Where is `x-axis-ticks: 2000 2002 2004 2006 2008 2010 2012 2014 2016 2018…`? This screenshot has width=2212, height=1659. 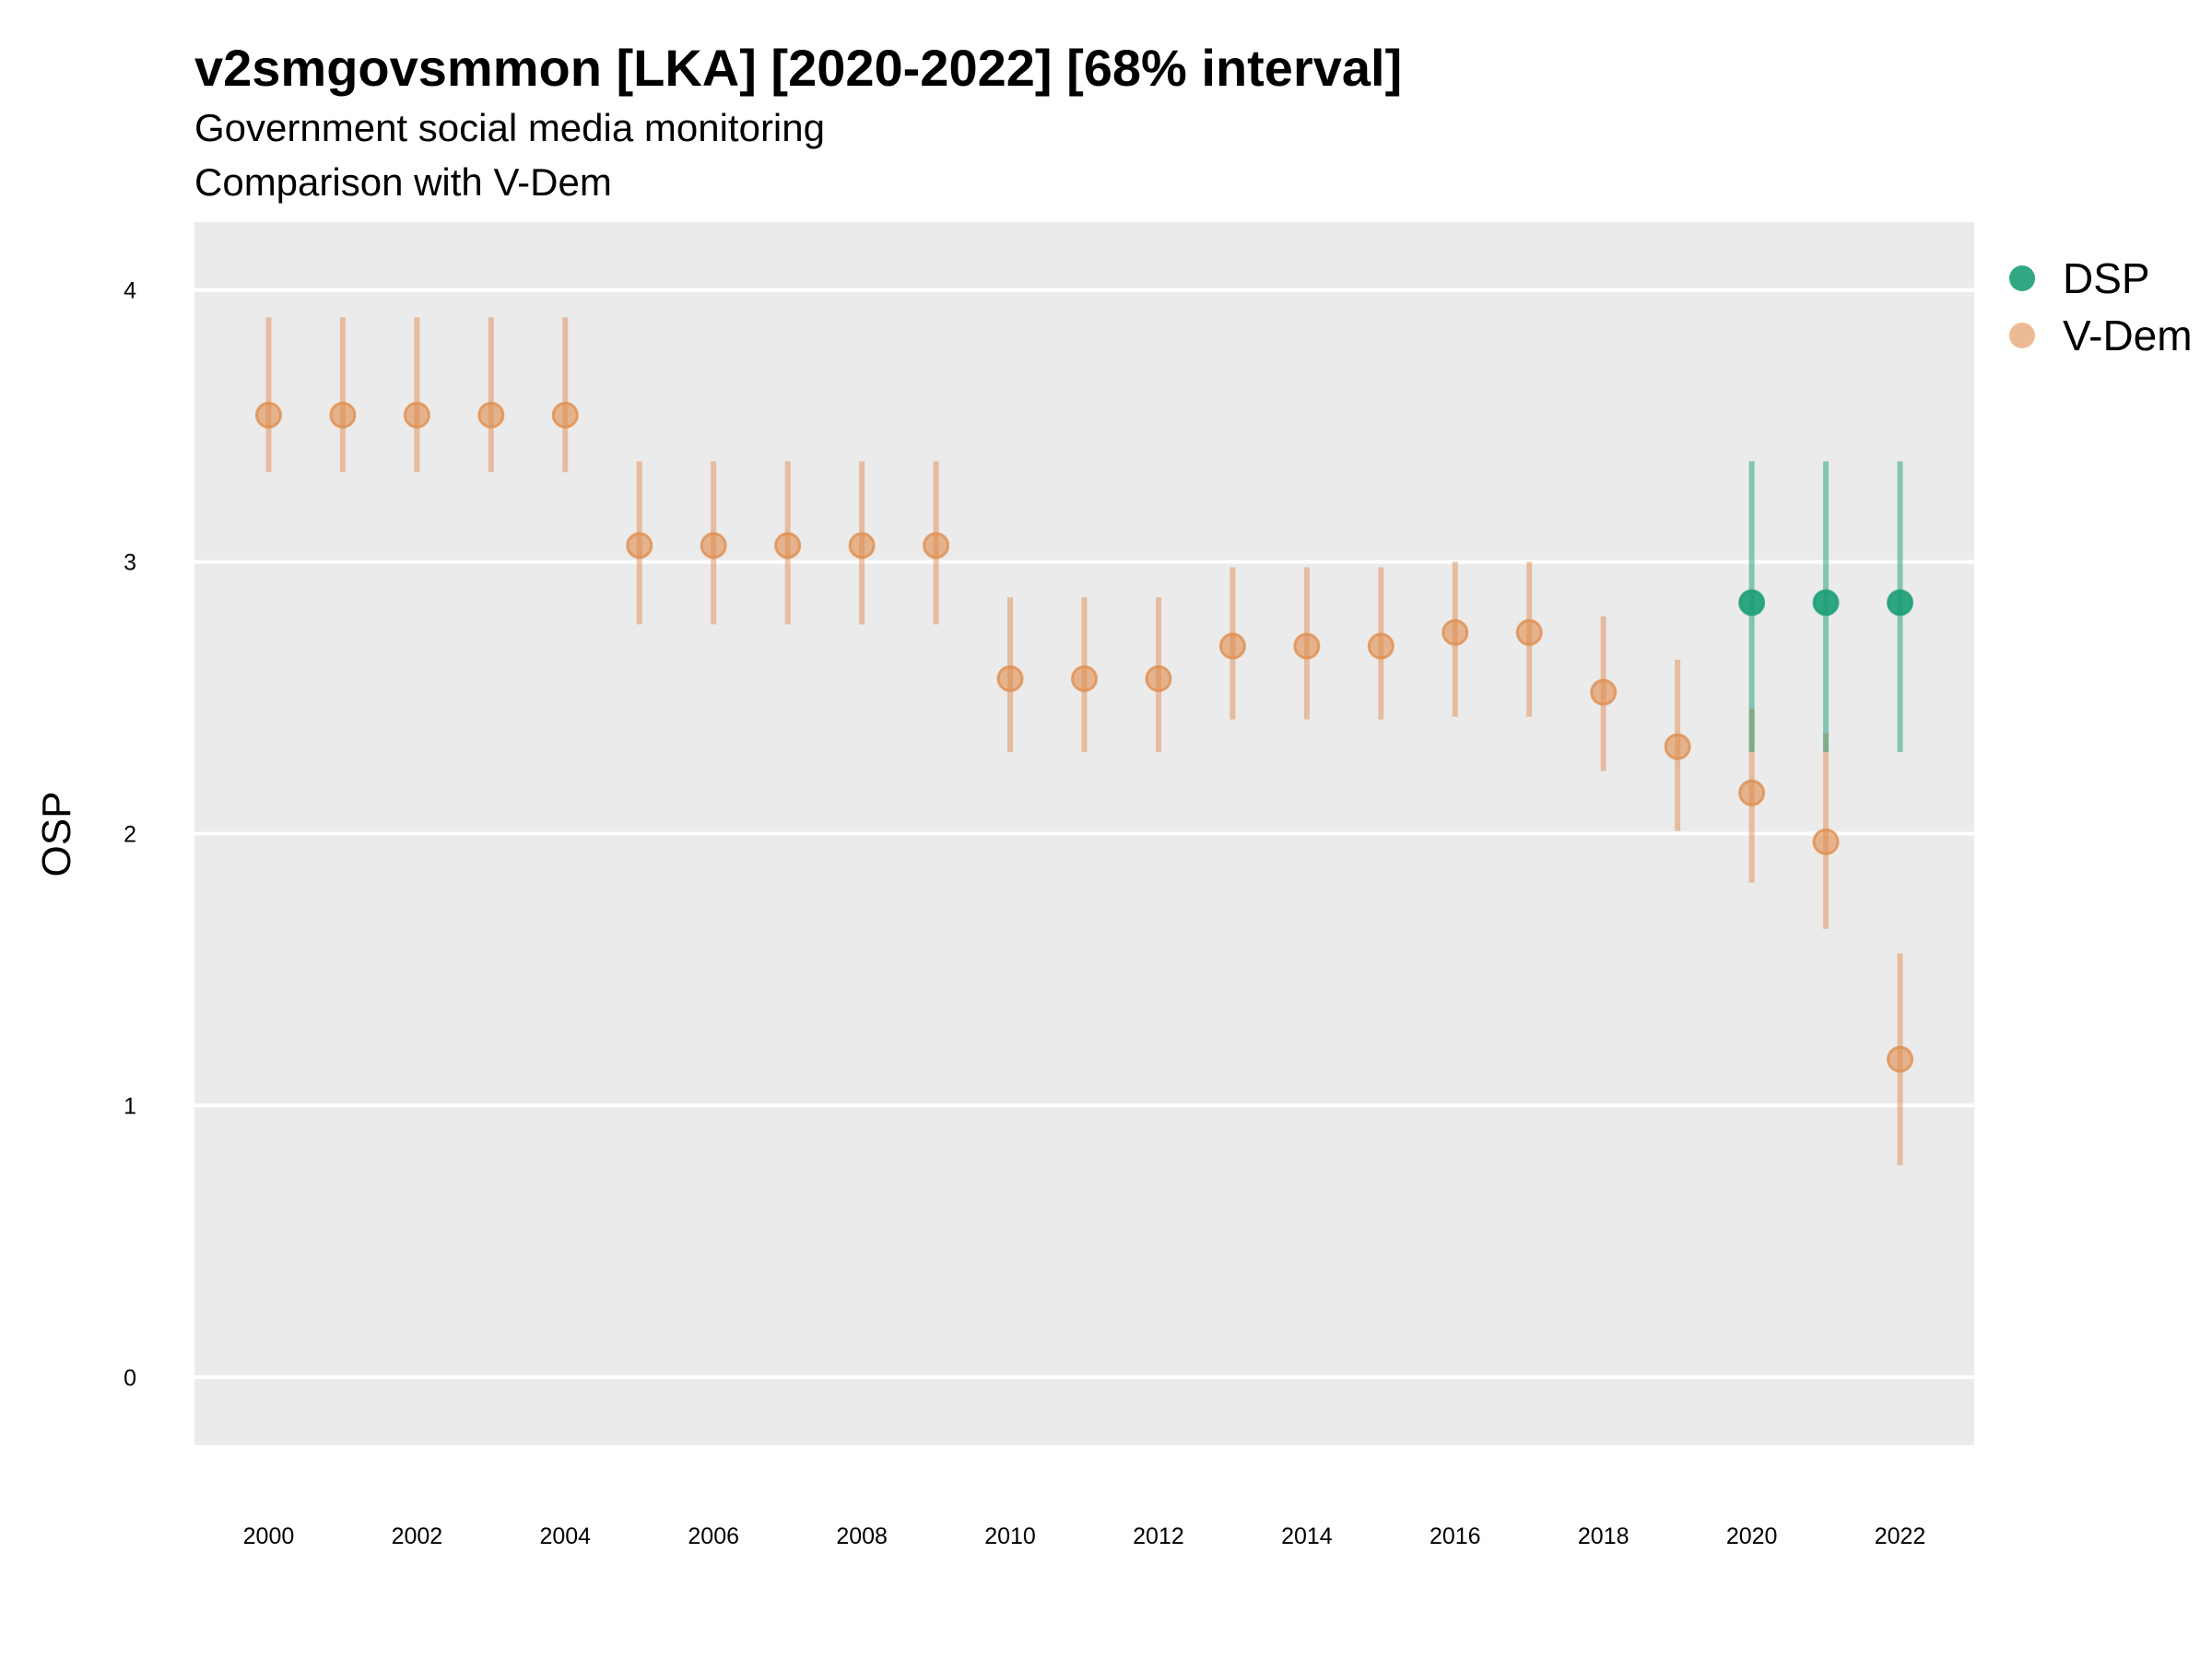 x-axis-ticks: 2000 2002 2004 2006 2008 2010 2012 2014 2016 2018… is located at coordinates (1084, 1536).